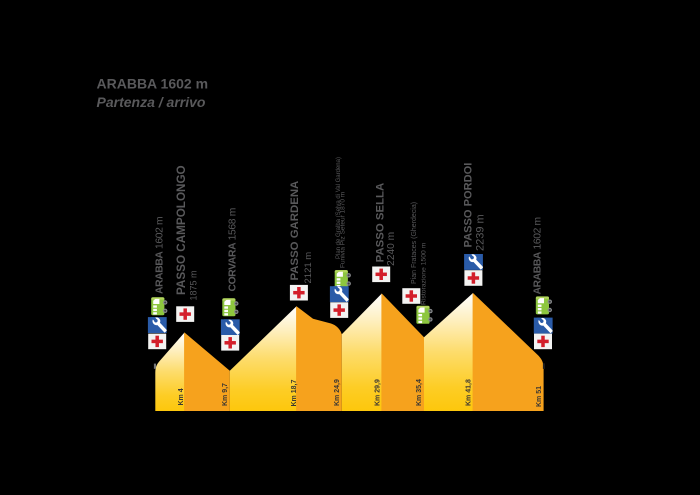 The height and width of the screenshot is (495, 700). What do you see at coordinates (343, 230) in the screenshot?
I see `svg-text: Funivia Piz Seteur 1870 m` at bounding box center [343, 230].